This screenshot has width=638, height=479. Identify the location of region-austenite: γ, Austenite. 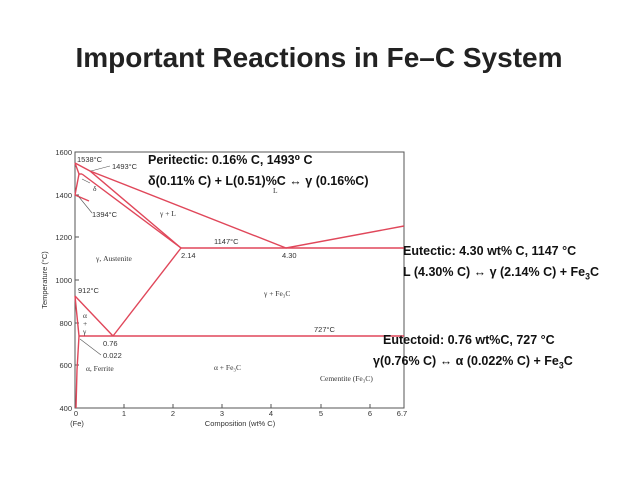
(113, 258).